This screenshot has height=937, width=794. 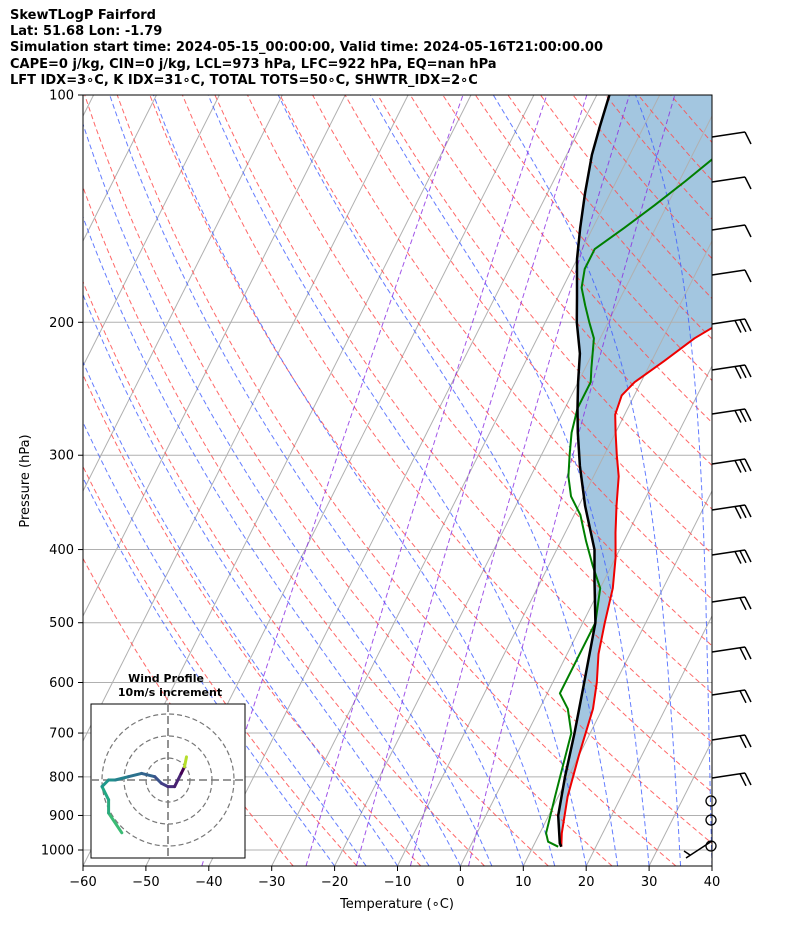 I want to click on hodograph-title: Wind Profile, so click(x=166, y=678).